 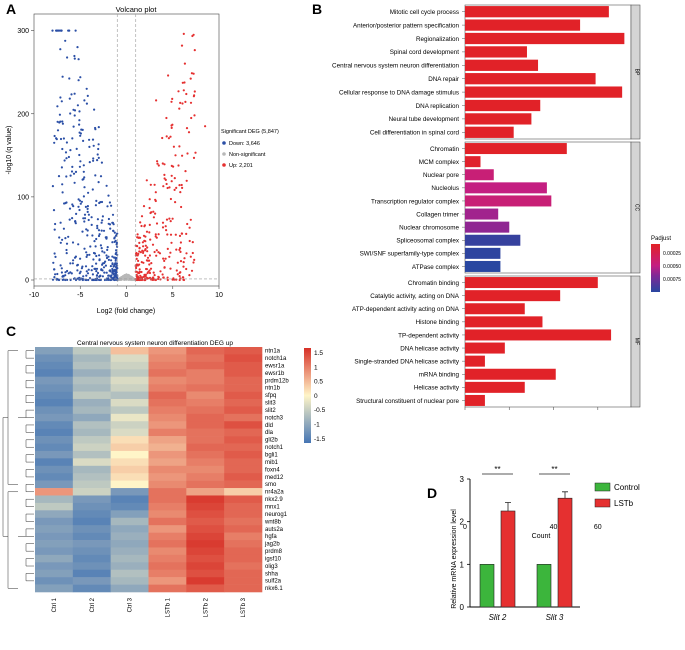 What do you see at coordinates (250, 132) in the screenshot?
I see `volcano-legend-title: Significant DEG (5,847)` at bounding box center [250, 132].